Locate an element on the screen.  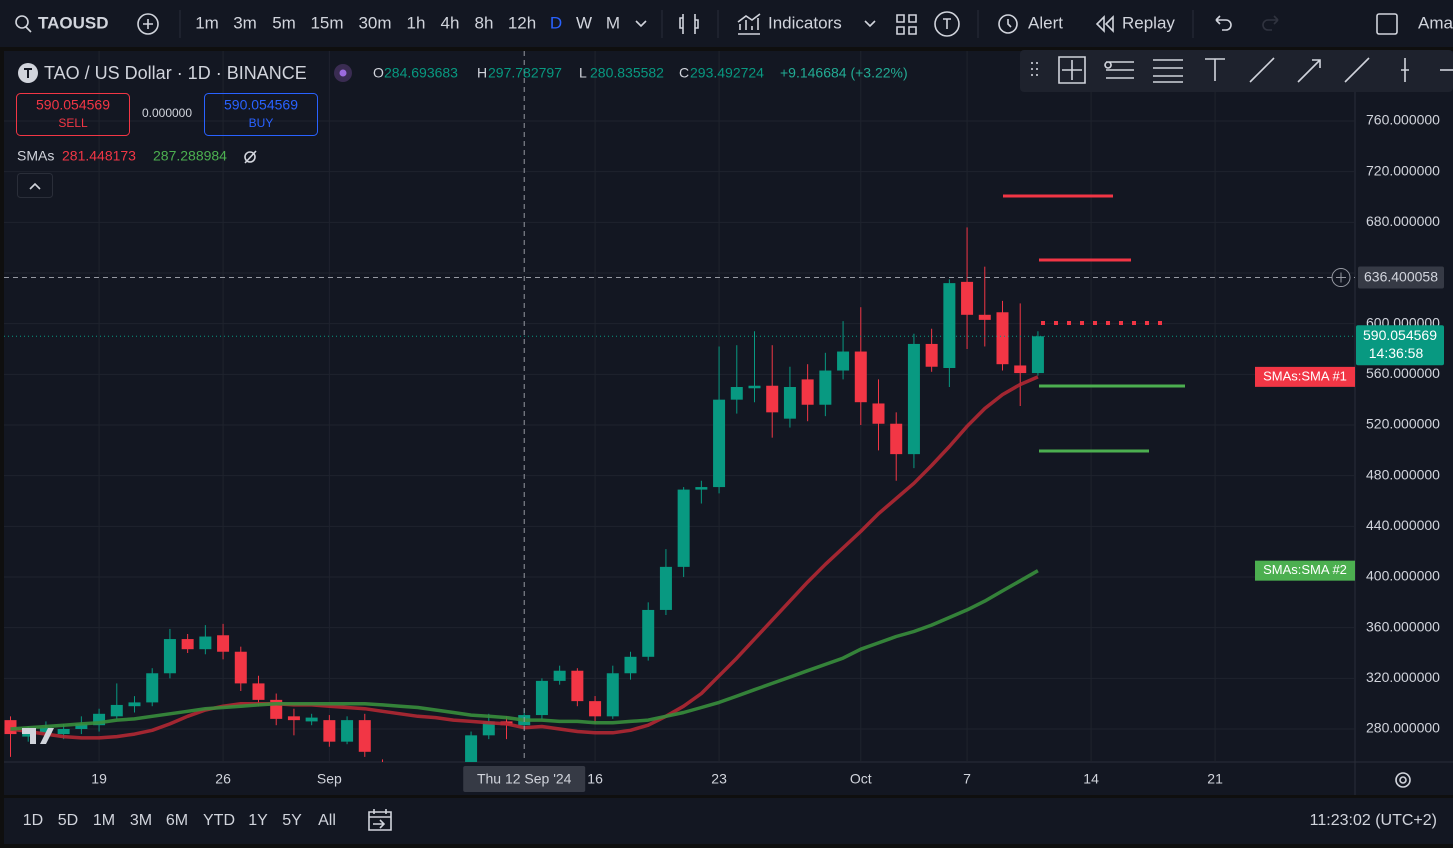
goto-date-icon is located at coordinates (380, 820).